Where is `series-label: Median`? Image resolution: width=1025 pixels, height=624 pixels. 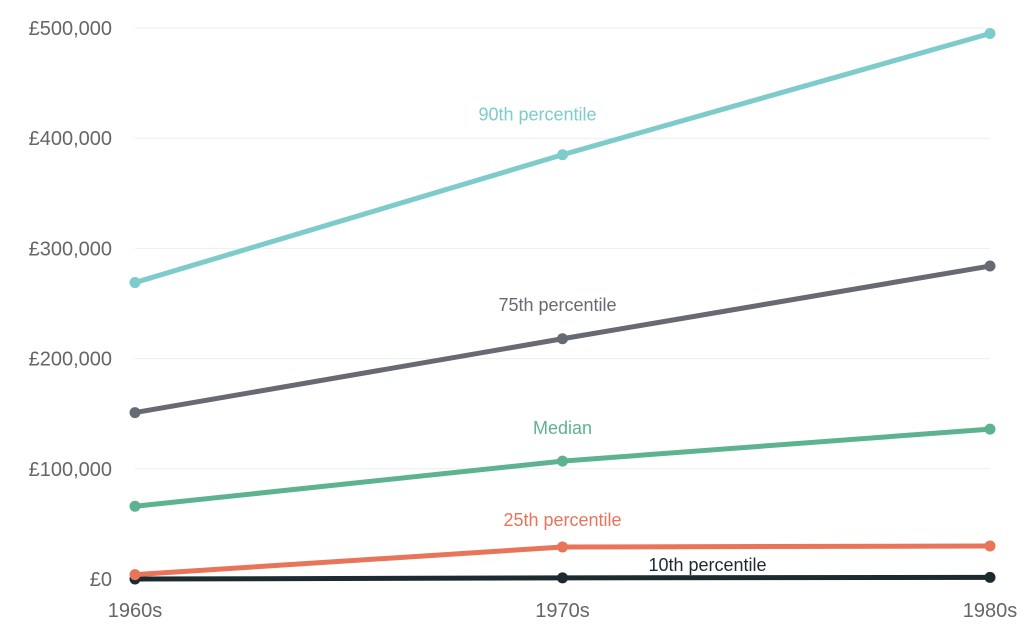
series-label: Median is located at coordinates (562, 428).